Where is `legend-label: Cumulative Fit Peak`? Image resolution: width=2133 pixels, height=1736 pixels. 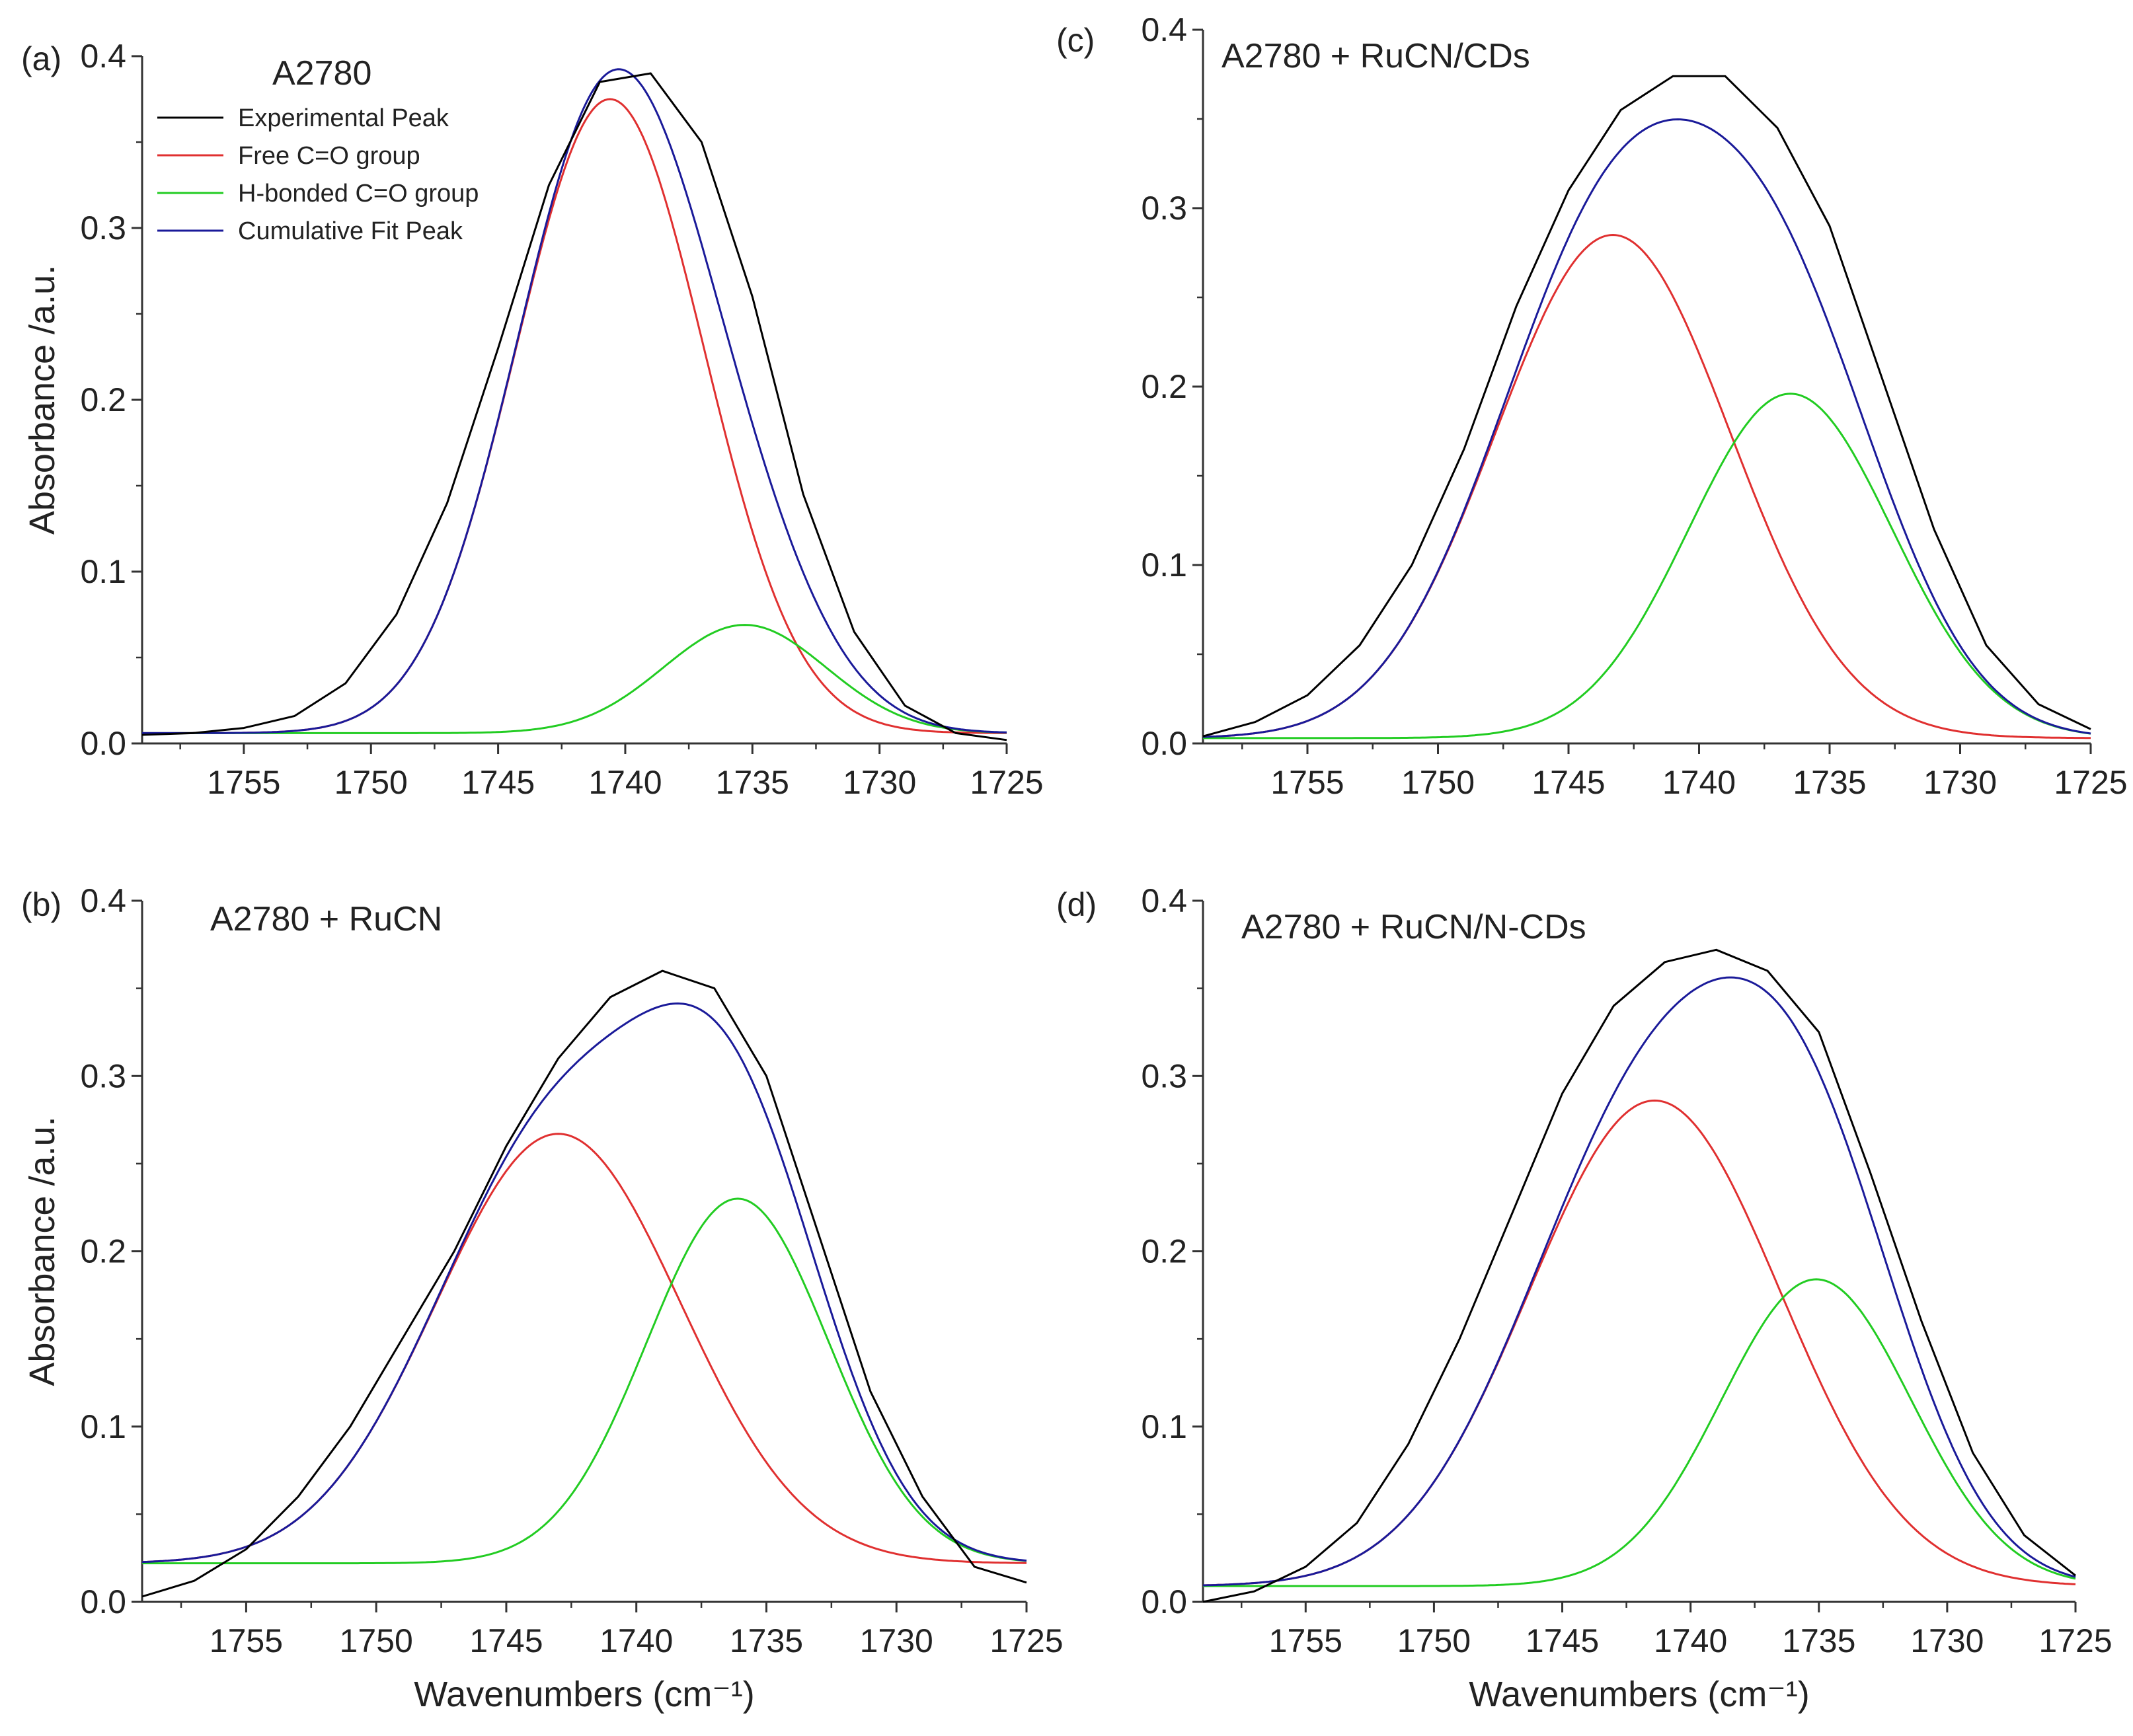
legend-label: Cumulative Fit Peak is located at coordinates (350, 231).